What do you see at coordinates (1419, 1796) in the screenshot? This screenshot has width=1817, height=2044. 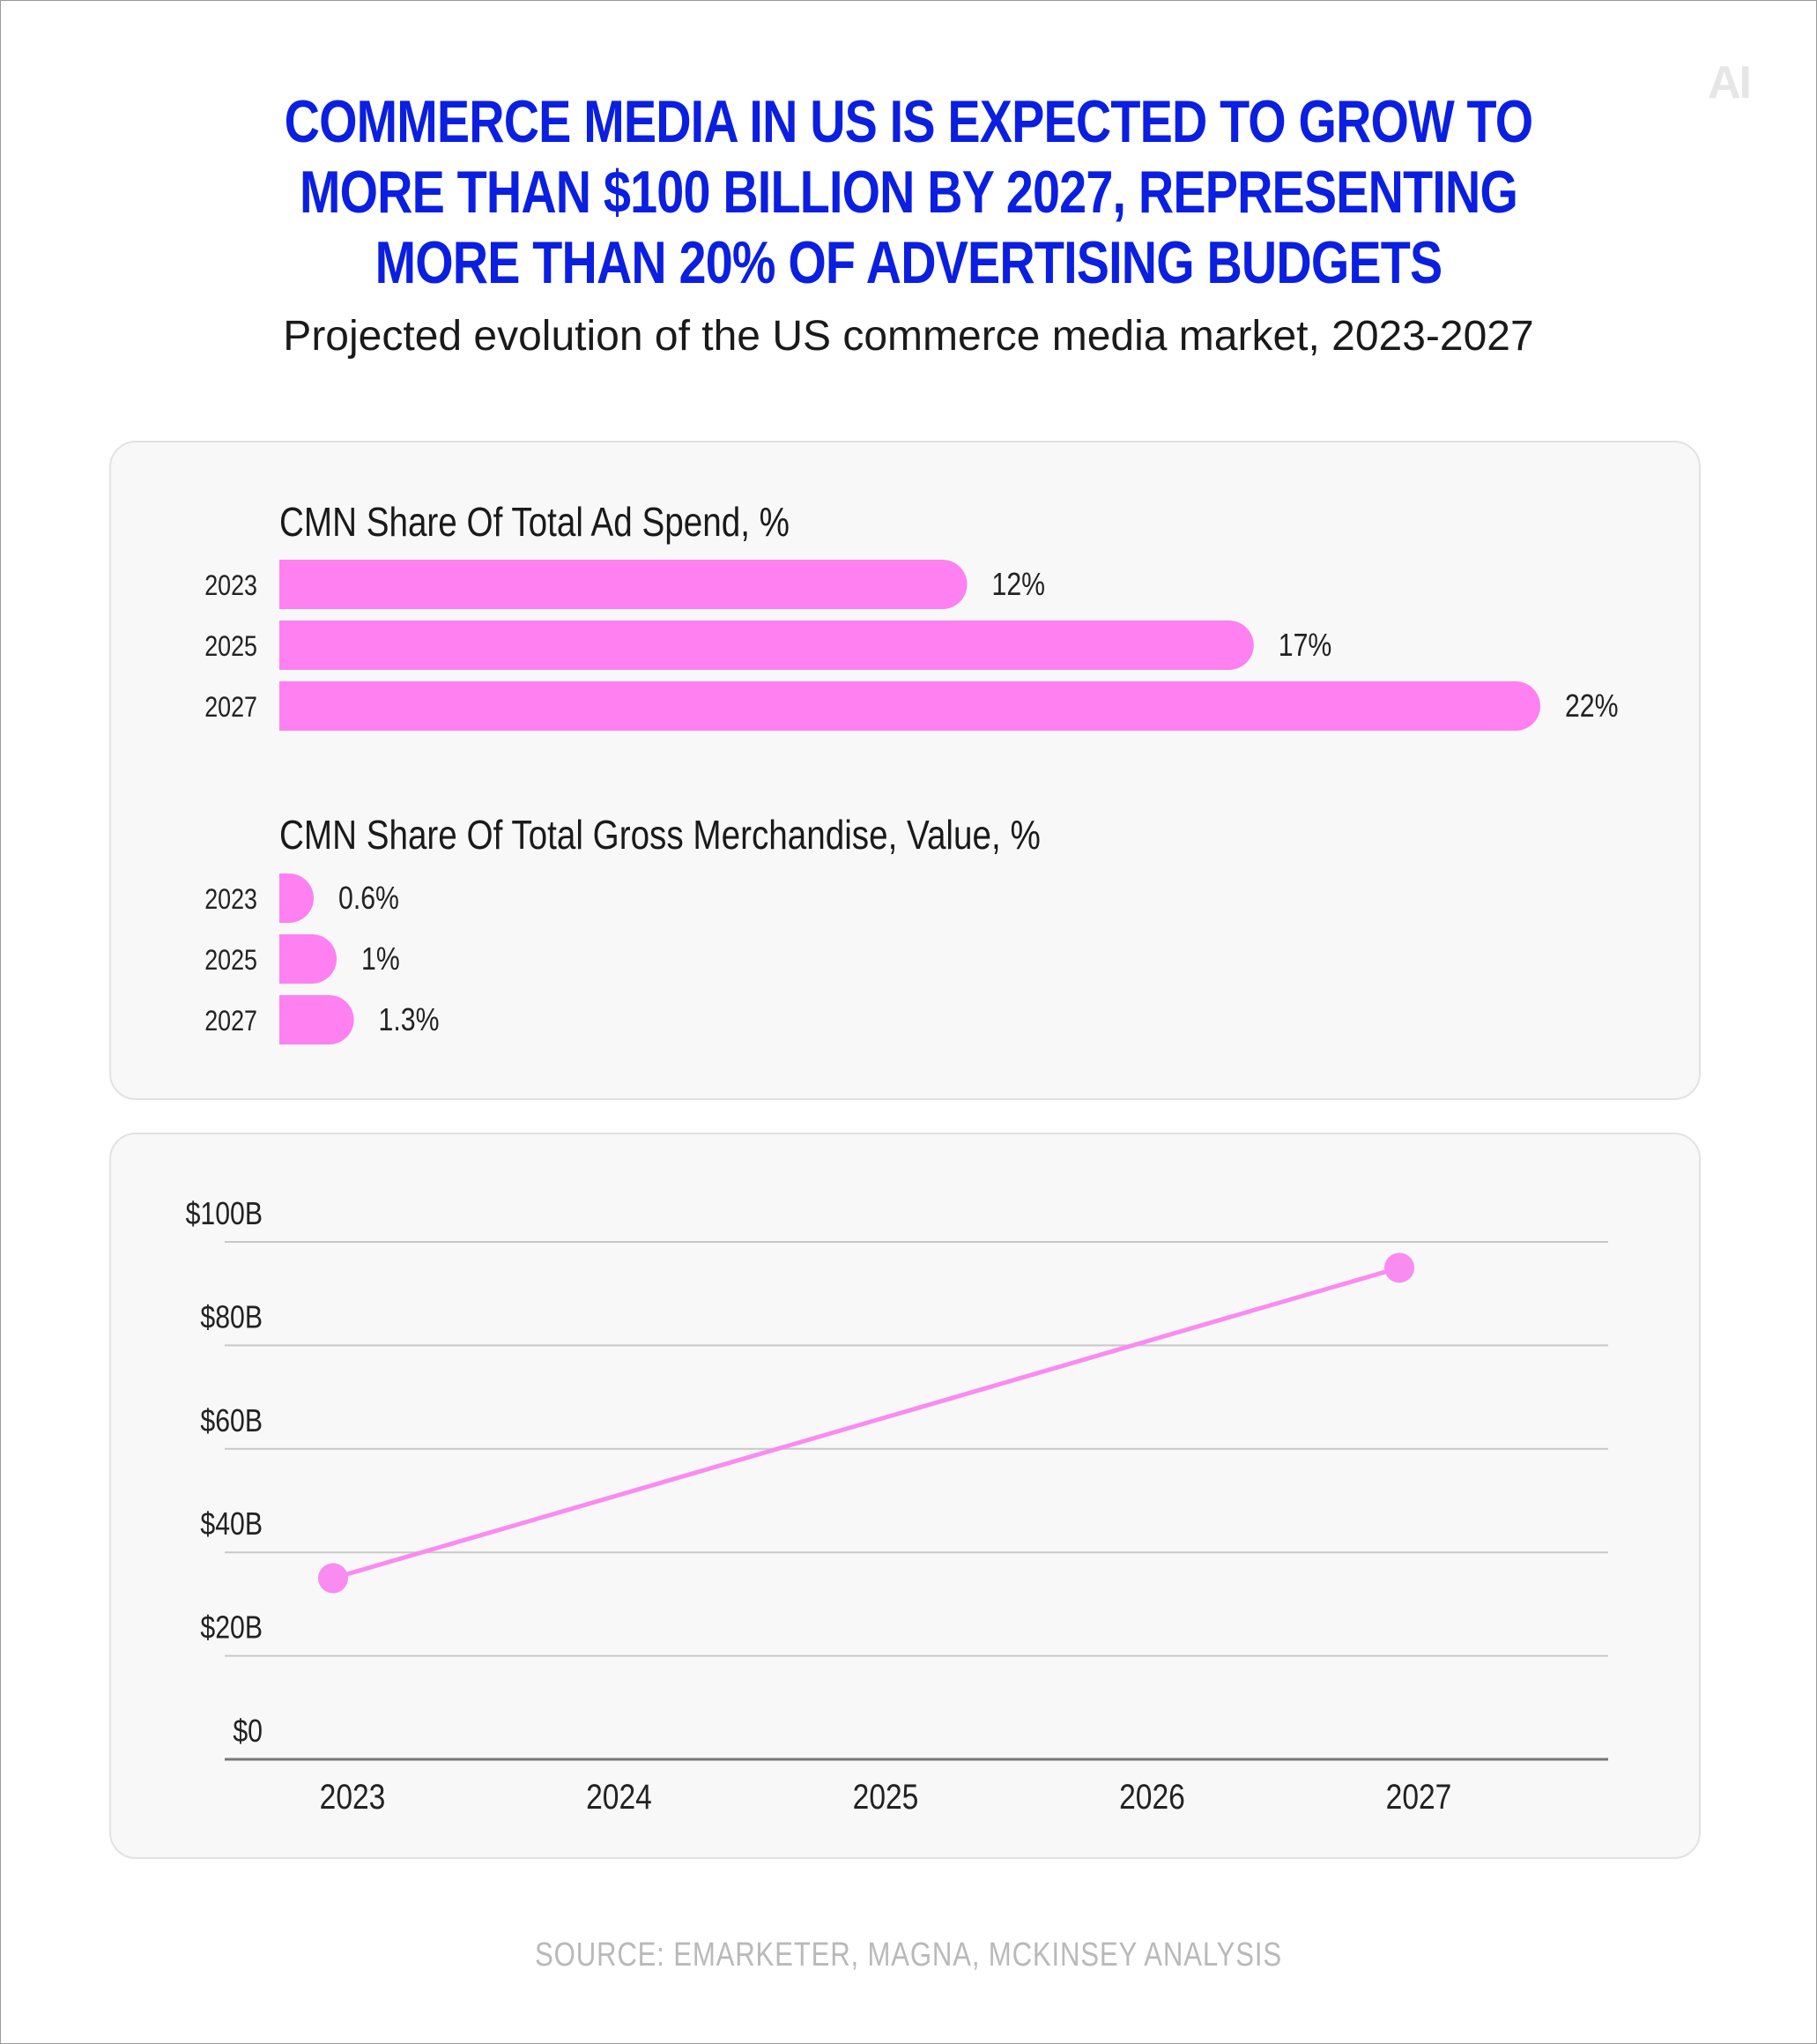 I see `x-tick-label-2027: 2027` at bounding box center [1419, 1796].